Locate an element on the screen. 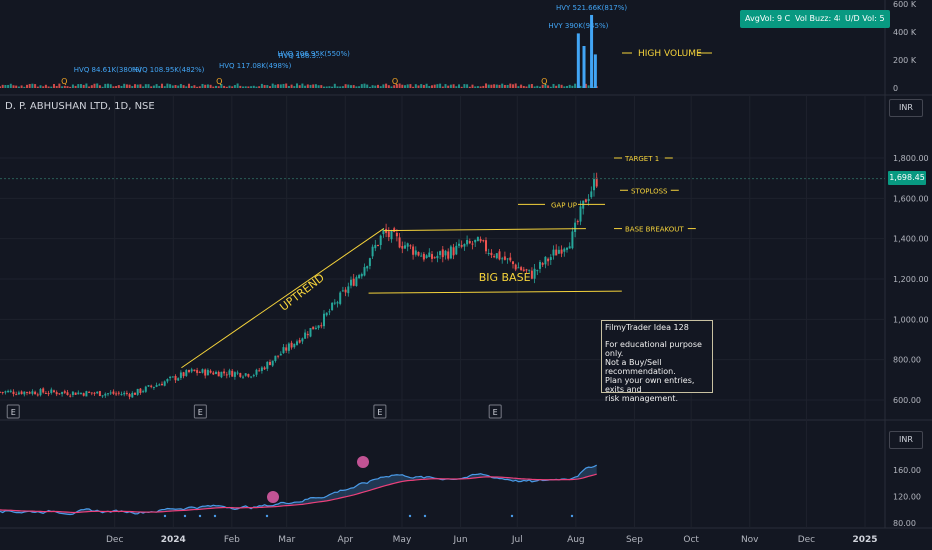 This screenshot has width=932, height=550. rs-signal-dot is located at coordinates (200, 516).